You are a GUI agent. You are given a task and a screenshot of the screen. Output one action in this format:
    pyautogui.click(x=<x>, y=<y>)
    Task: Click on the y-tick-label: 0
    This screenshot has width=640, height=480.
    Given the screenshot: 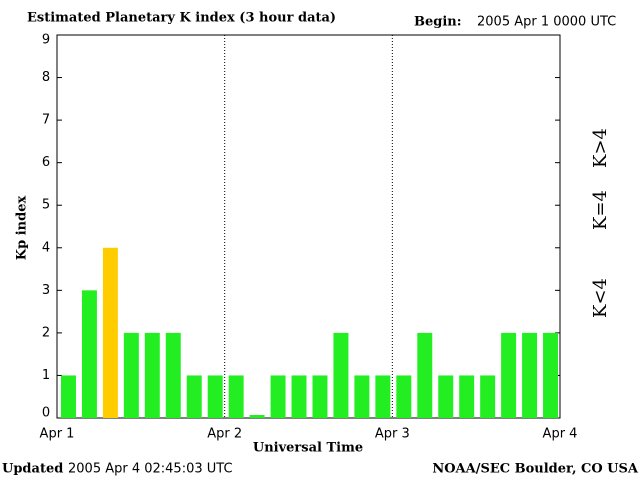 What is the action you would take?
    pyautogui.click(x=46, y=413)
    